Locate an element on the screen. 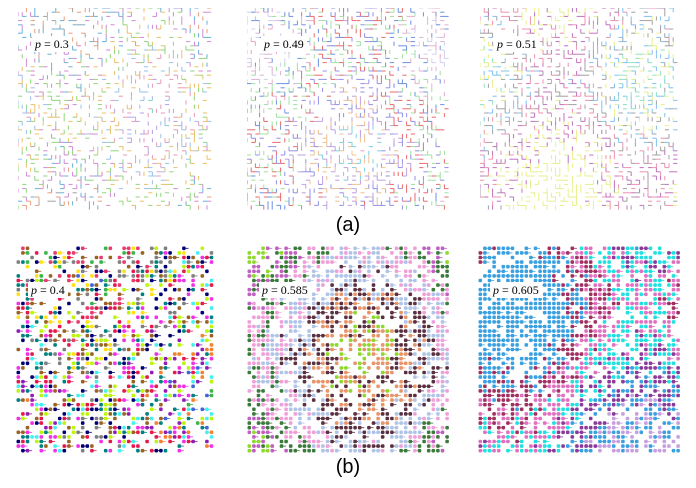 The height and width of the screenshot is (488, 696). p-value: = 0.51 is located at coordinates (520, 44).